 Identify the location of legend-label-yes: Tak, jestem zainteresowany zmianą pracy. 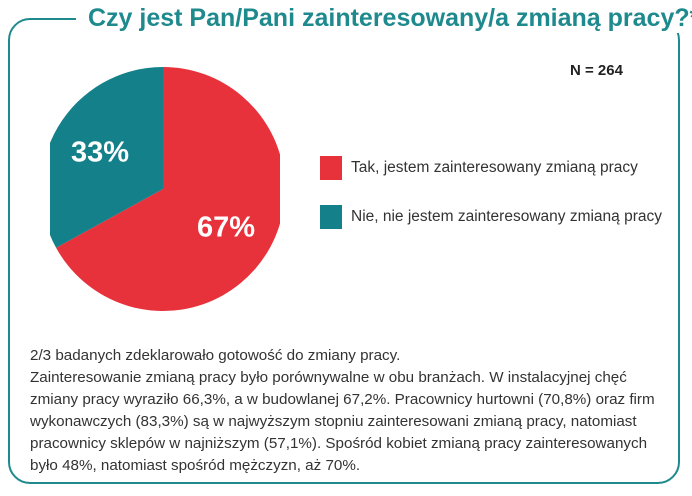
(494, 167).